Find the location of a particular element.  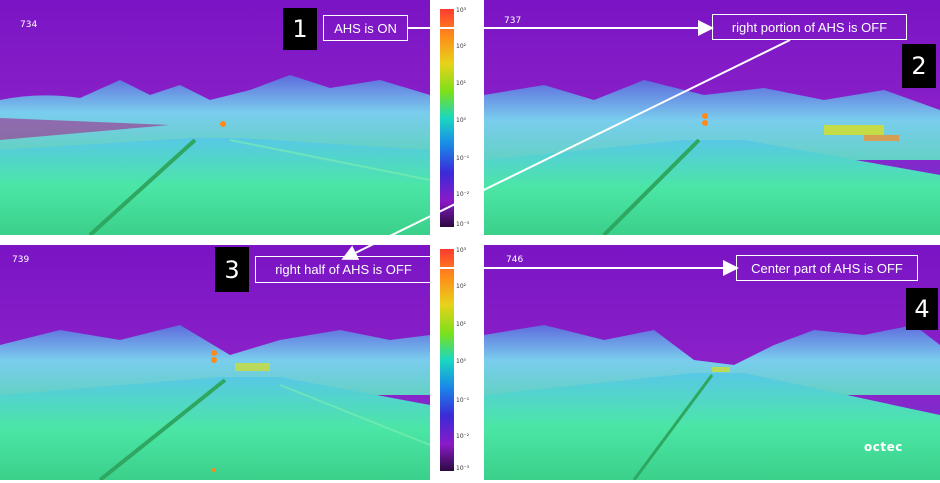

colorbar-1-tick-1: 10² is located at coordinates (461, 46).